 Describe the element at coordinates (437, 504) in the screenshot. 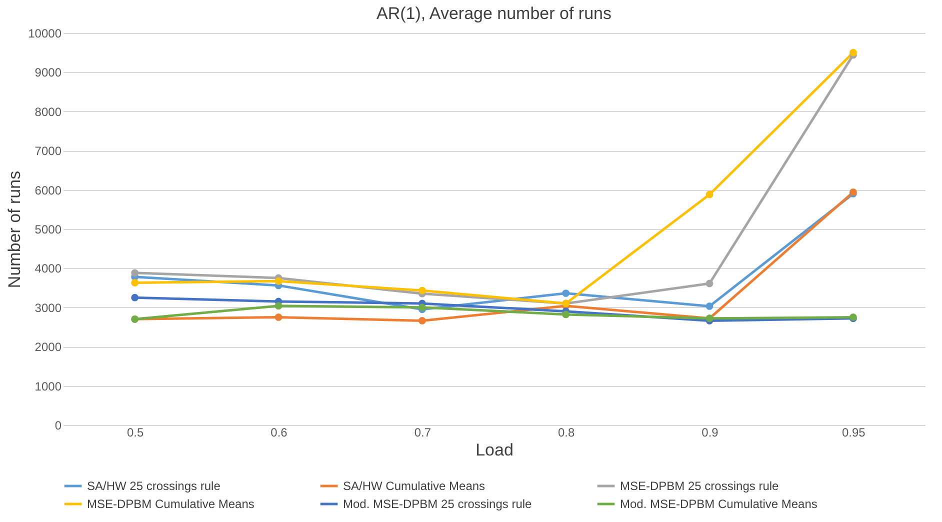

I see `legend-label: Mod. MSE-DPBM 25 crossings rule` at that location.